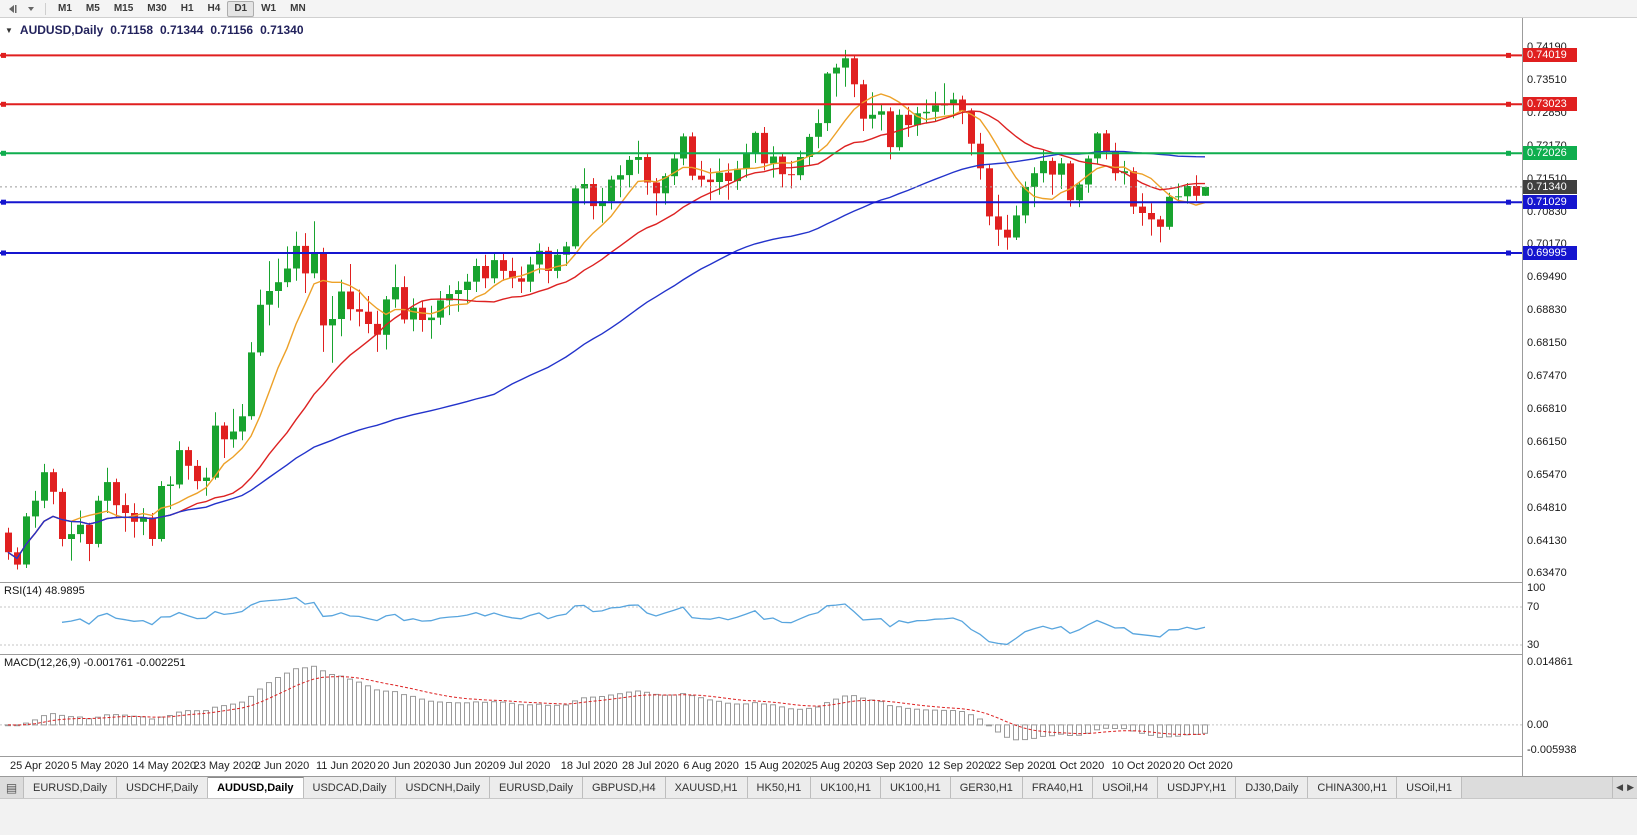  I want to click on current-price-tag: 0.71340, so click(1550, 186).